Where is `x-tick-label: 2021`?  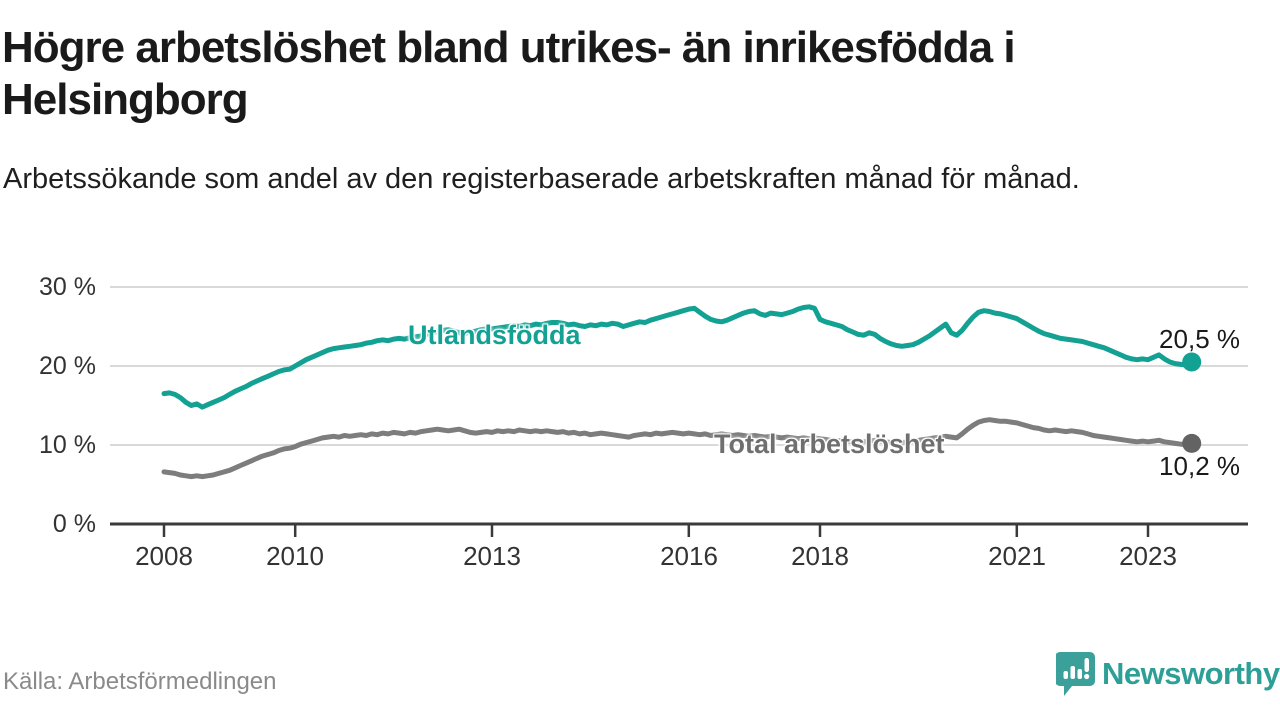
x-tick-label: 2021 is located at coordinates (1017, 556).